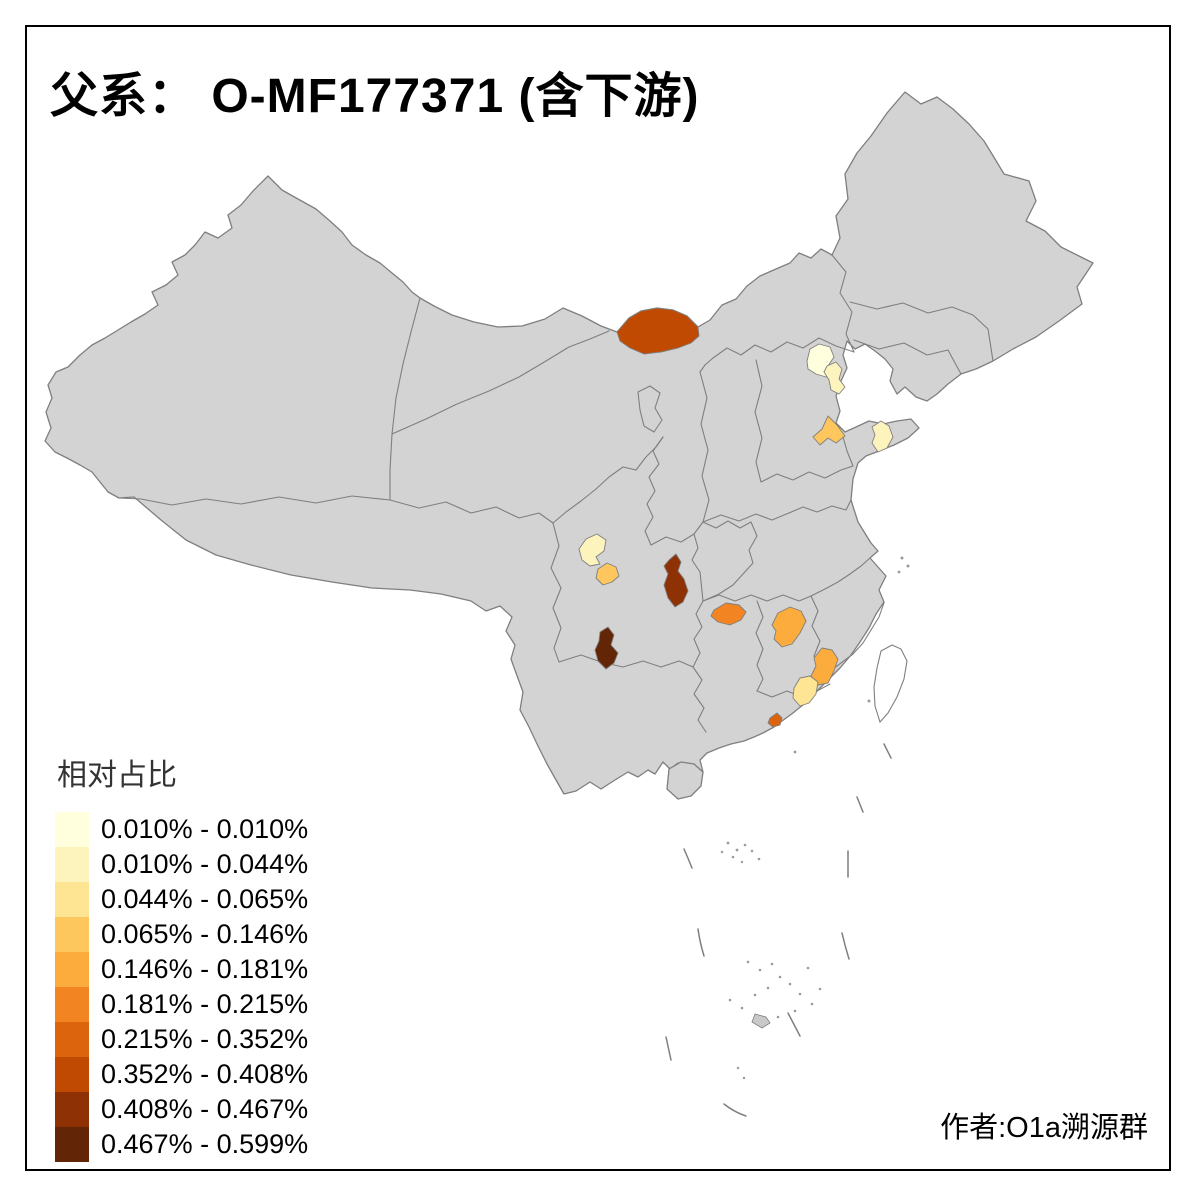  Describe the element at coordinates (205, 864) in the screenshot. I see `legend-label: 0.010% - 0.044%` at that location.